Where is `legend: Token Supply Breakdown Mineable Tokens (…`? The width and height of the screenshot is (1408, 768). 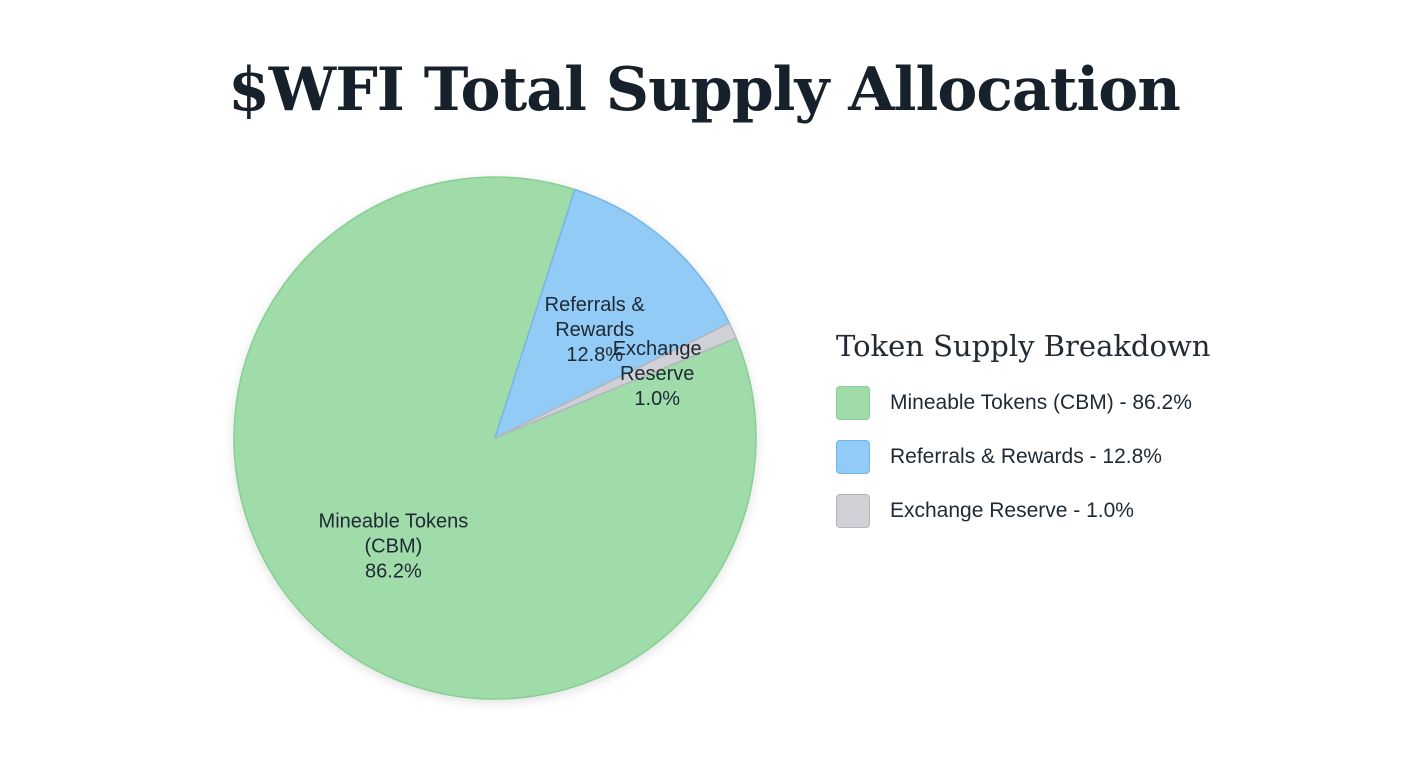
legend: Token Supply Breakdown Mineable Tokens (… is located at coordinates (1096, 434).